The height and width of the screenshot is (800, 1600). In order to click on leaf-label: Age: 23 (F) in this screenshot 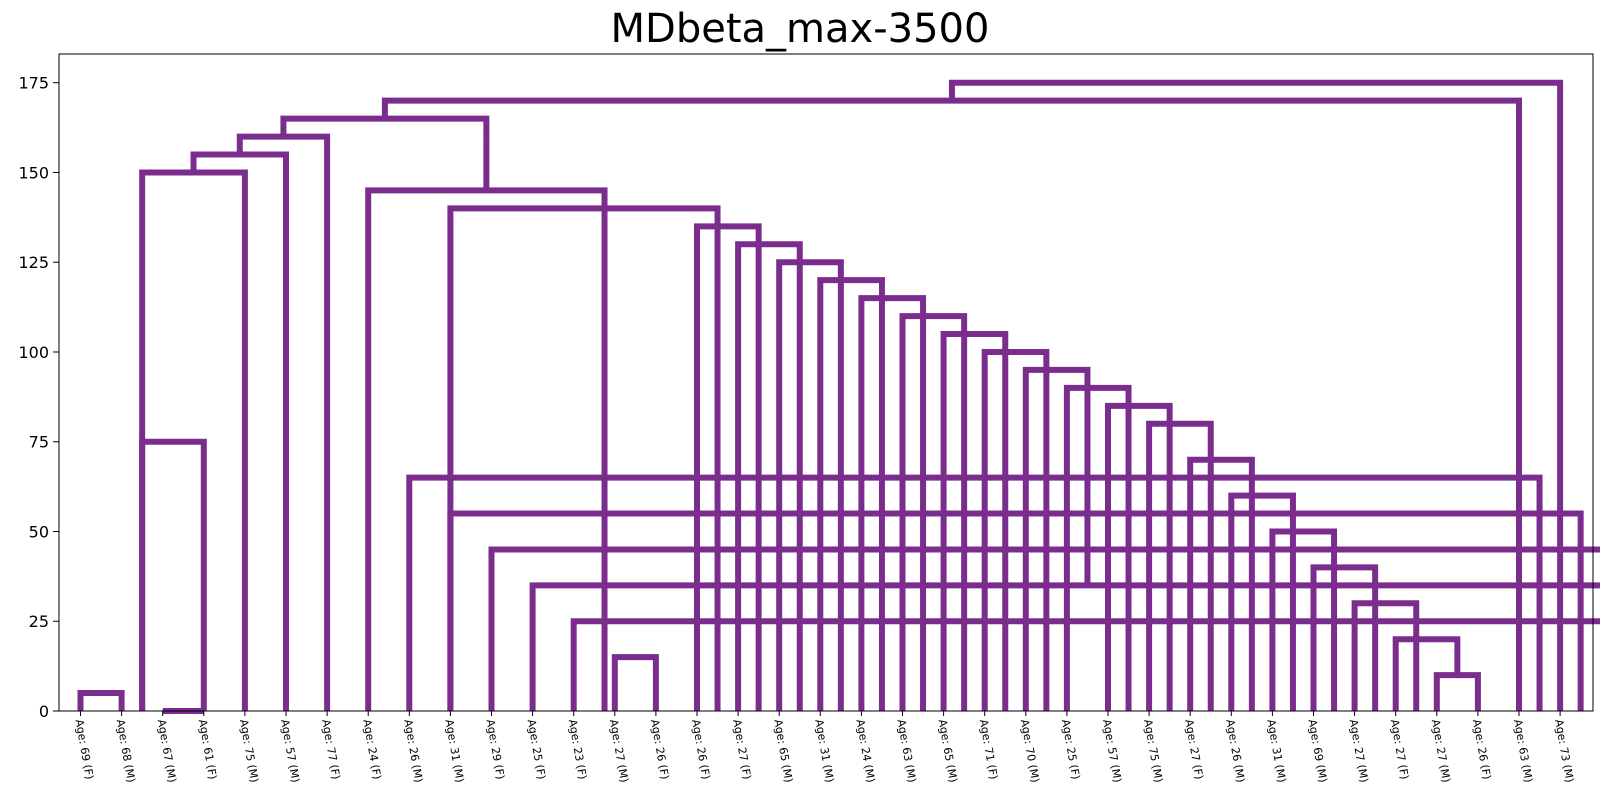, I will do `click(577, 749)`.